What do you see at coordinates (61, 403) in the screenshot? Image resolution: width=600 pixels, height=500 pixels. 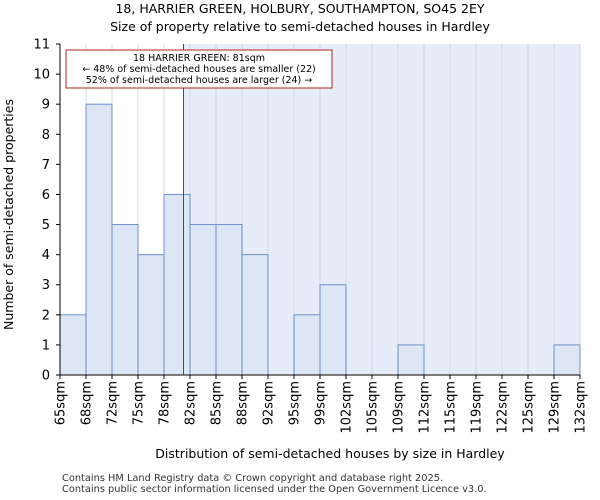 I see `x-tick-label: 65sqm` at bounding box center [61, 403].